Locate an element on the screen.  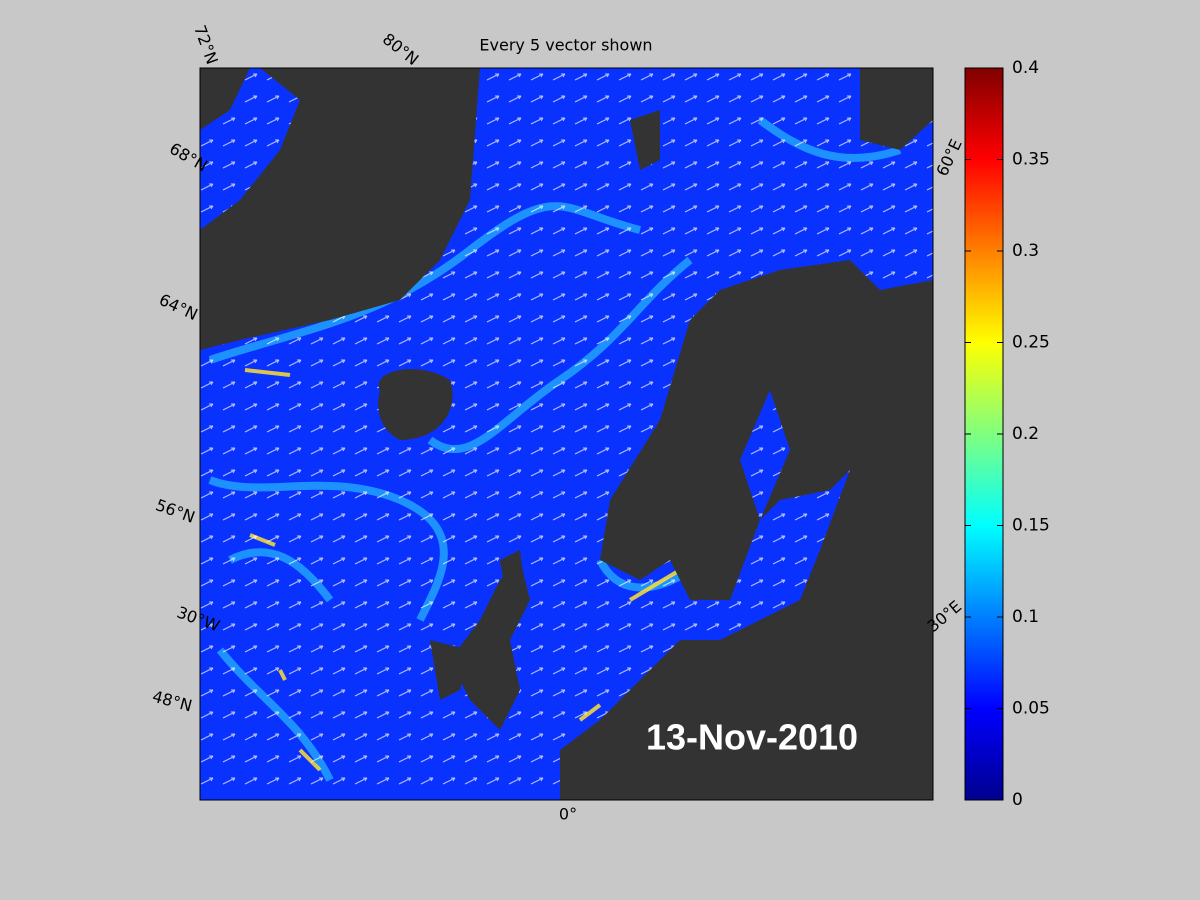
colorbar-tick-label: 0.3 is located at coordinates (1025, 251).